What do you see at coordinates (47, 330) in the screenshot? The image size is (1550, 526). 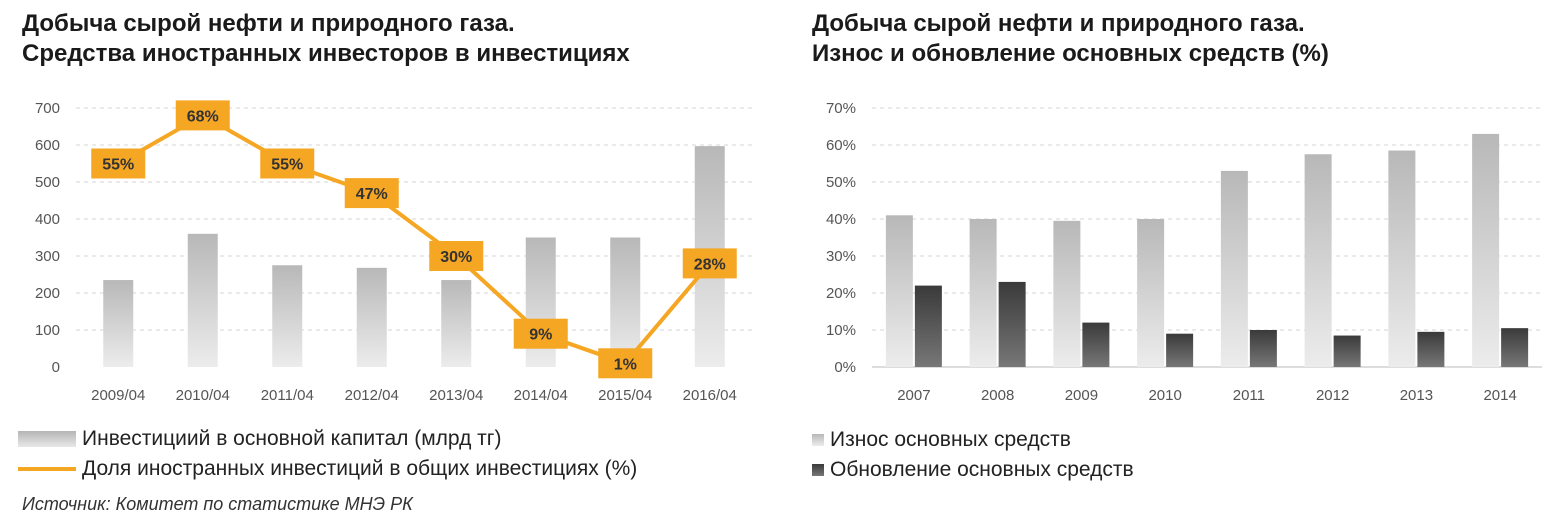 I see `y-tick-label: 100` at bounding box center [47, 330].